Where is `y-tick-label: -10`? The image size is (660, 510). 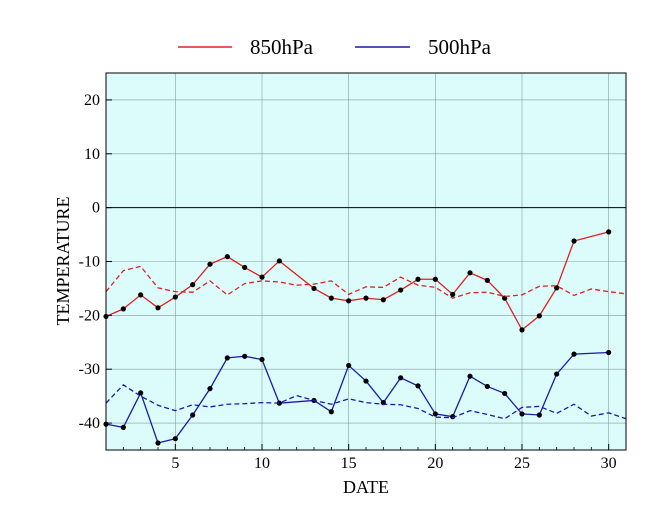
y-tick-label: -10 is located at coordinates (89, 262).